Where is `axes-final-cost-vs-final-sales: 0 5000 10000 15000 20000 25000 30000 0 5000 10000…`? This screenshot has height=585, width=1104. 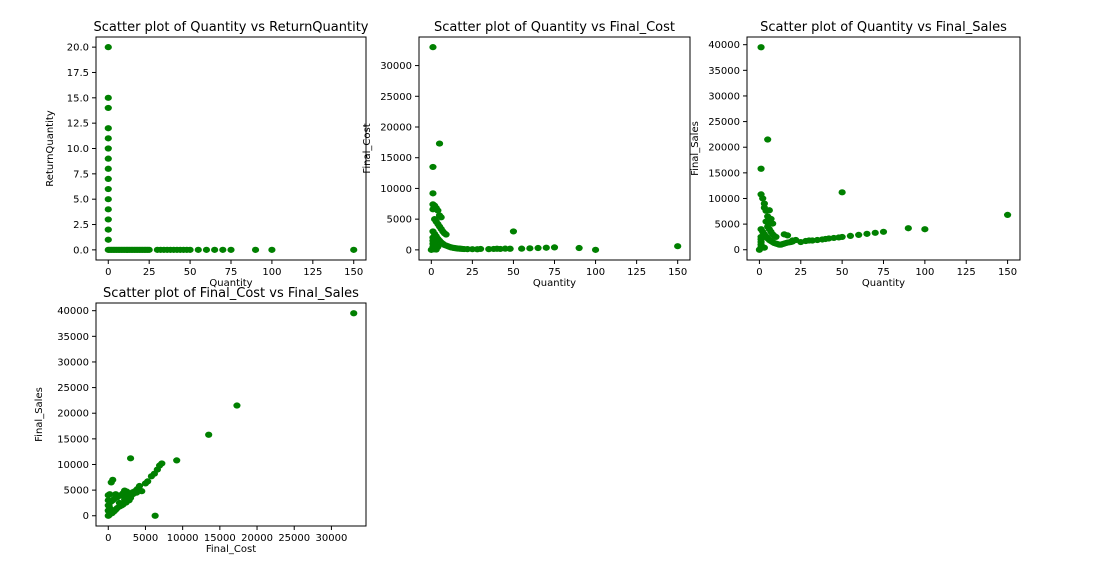
axes-final-cost-vs-final-sales: 0 5000 10000 15000 20000 25000 30000 0 5000 10000… is located at coordinates (200, 420).